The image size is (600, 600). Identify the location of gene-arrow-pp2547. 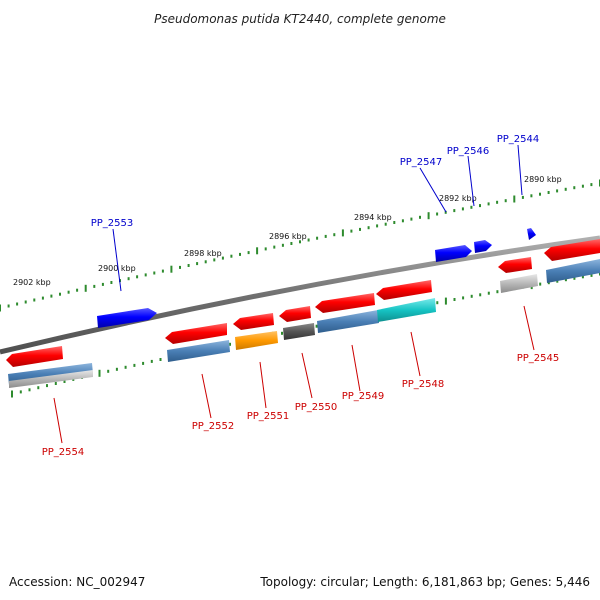
(453, 253).